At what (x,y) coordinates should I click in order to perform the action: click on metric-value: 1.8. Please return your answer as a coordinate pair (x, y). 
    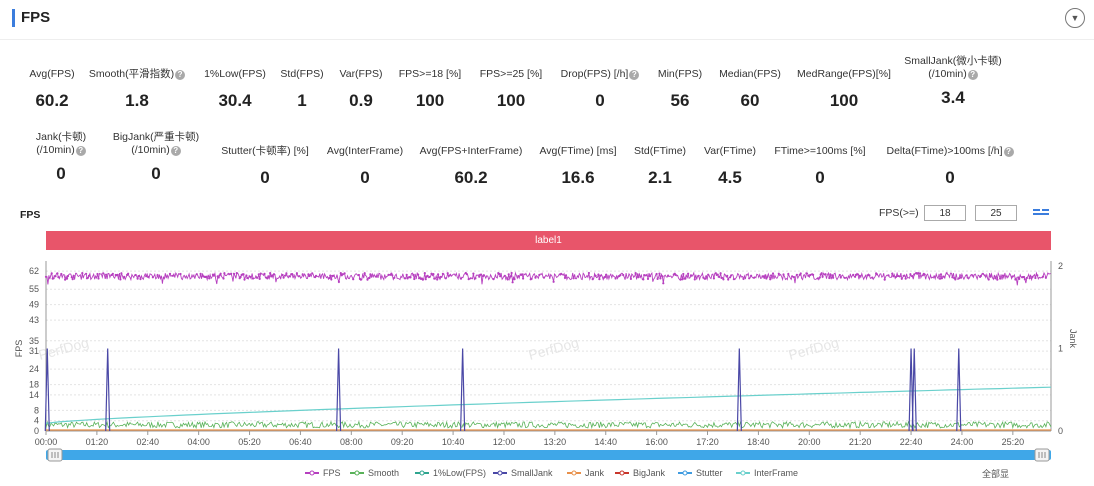
    Looking at the image, I should click on (137, 100).